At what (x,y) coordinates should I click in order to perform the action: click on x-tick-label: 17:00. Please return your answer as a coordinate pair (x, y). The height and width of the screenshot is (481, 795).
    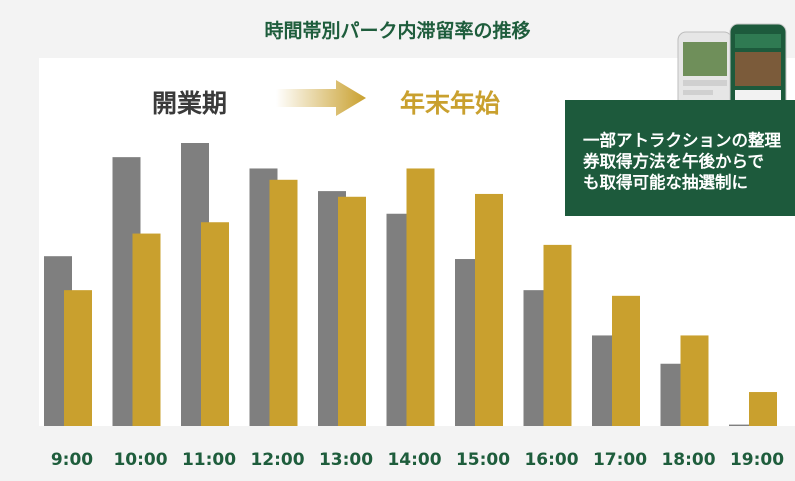
    Looking at the image, I should click on (620, 460).